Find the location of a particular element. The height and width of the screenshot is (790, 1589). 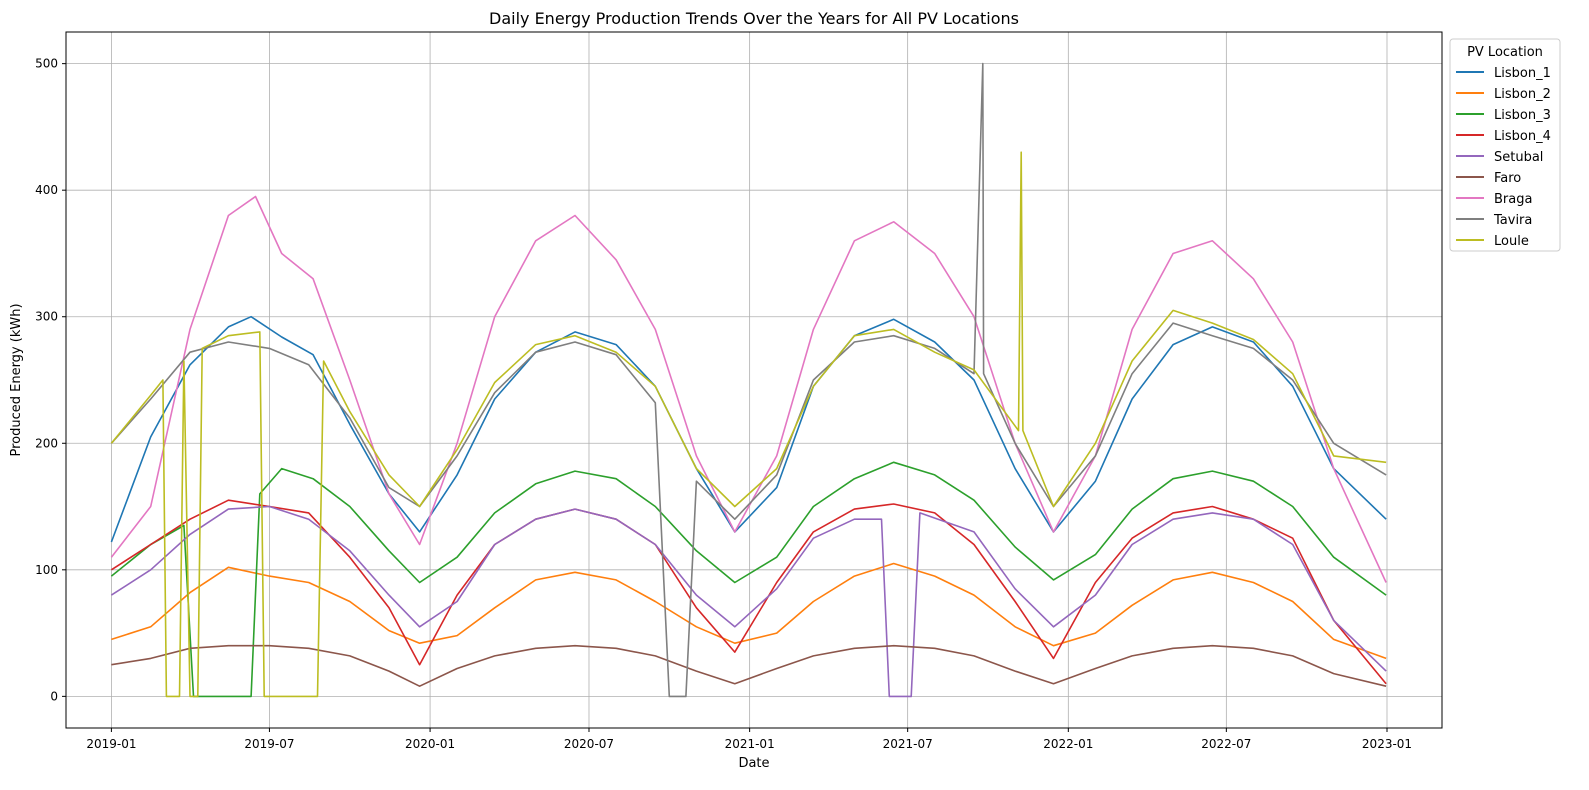

legend-label-faro: Faro is located at coordinates (1507, 178).